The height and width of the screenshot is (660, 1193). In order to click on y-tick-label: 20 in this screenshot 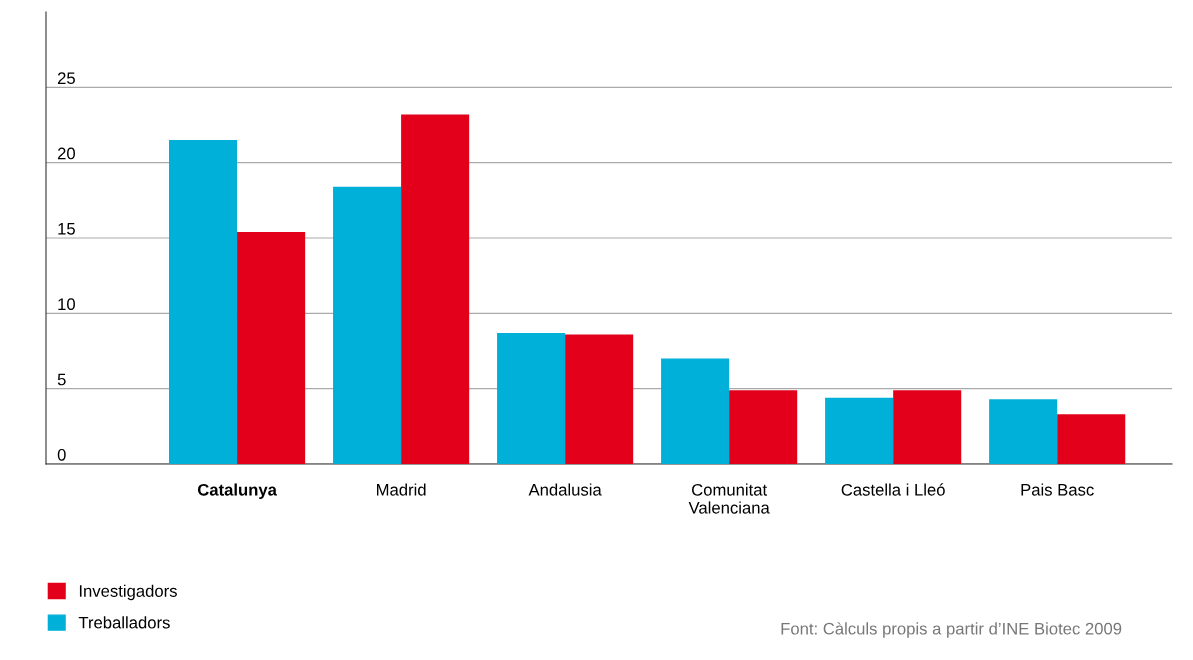, I will do `click(66, 153)`.